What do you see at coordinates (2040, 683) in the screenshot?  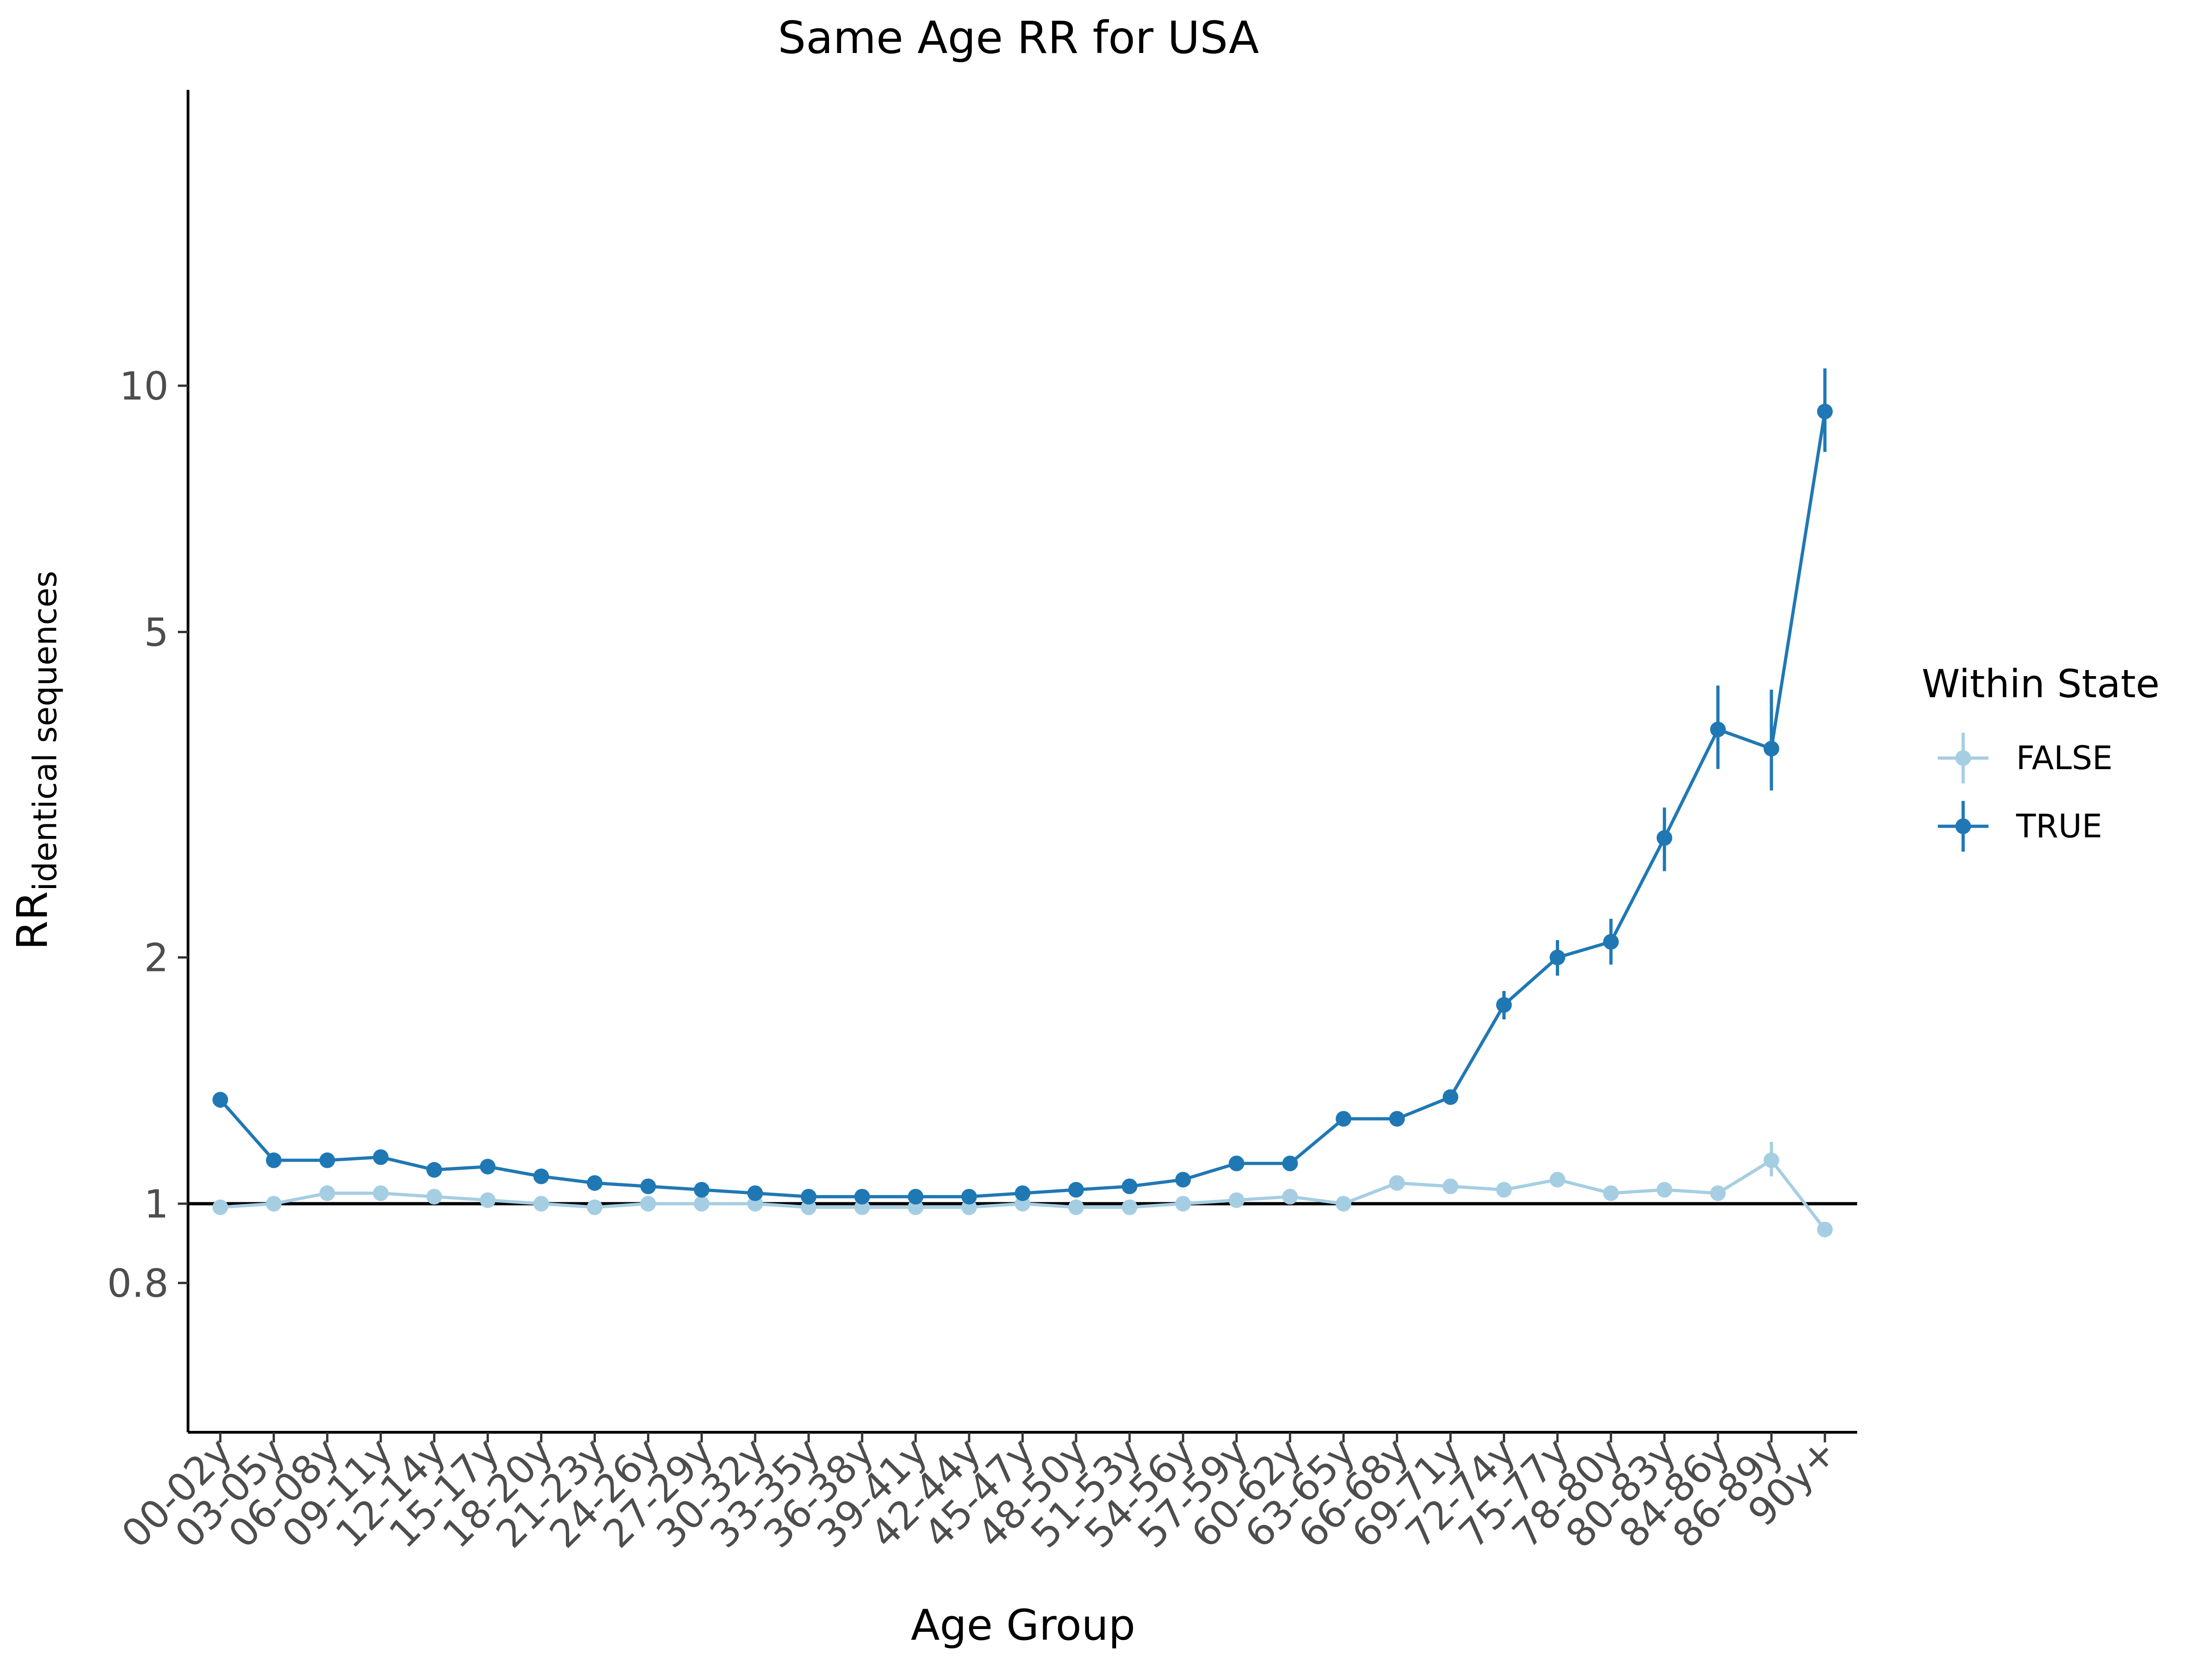 I see `legend-title: Within State` at bounding box center [2040, 683].